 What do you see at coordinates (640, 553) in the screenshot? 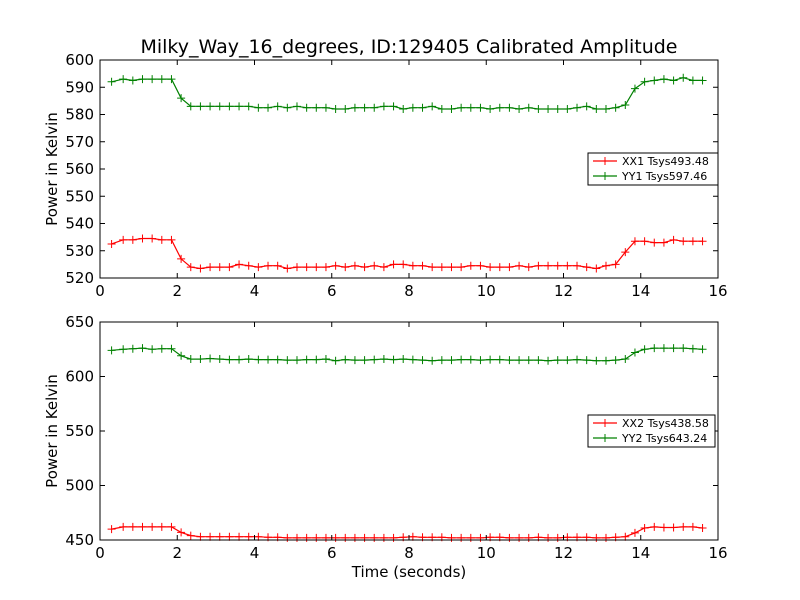
I see `x-tick-label: 14` at bounding box center [640, 553].